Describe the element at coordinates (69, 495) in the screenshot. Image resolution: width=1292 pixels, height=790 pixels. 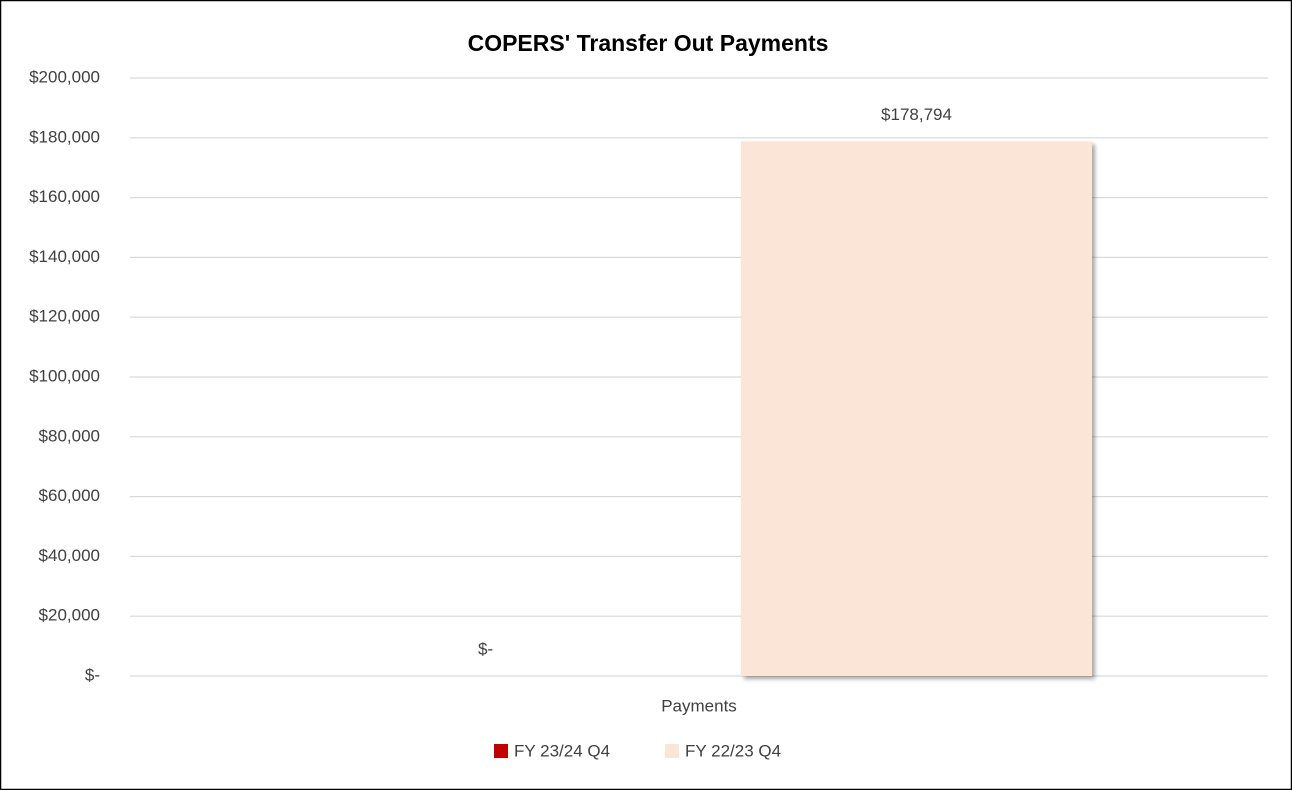
I see `y-tick-label: $60,000` at that location.